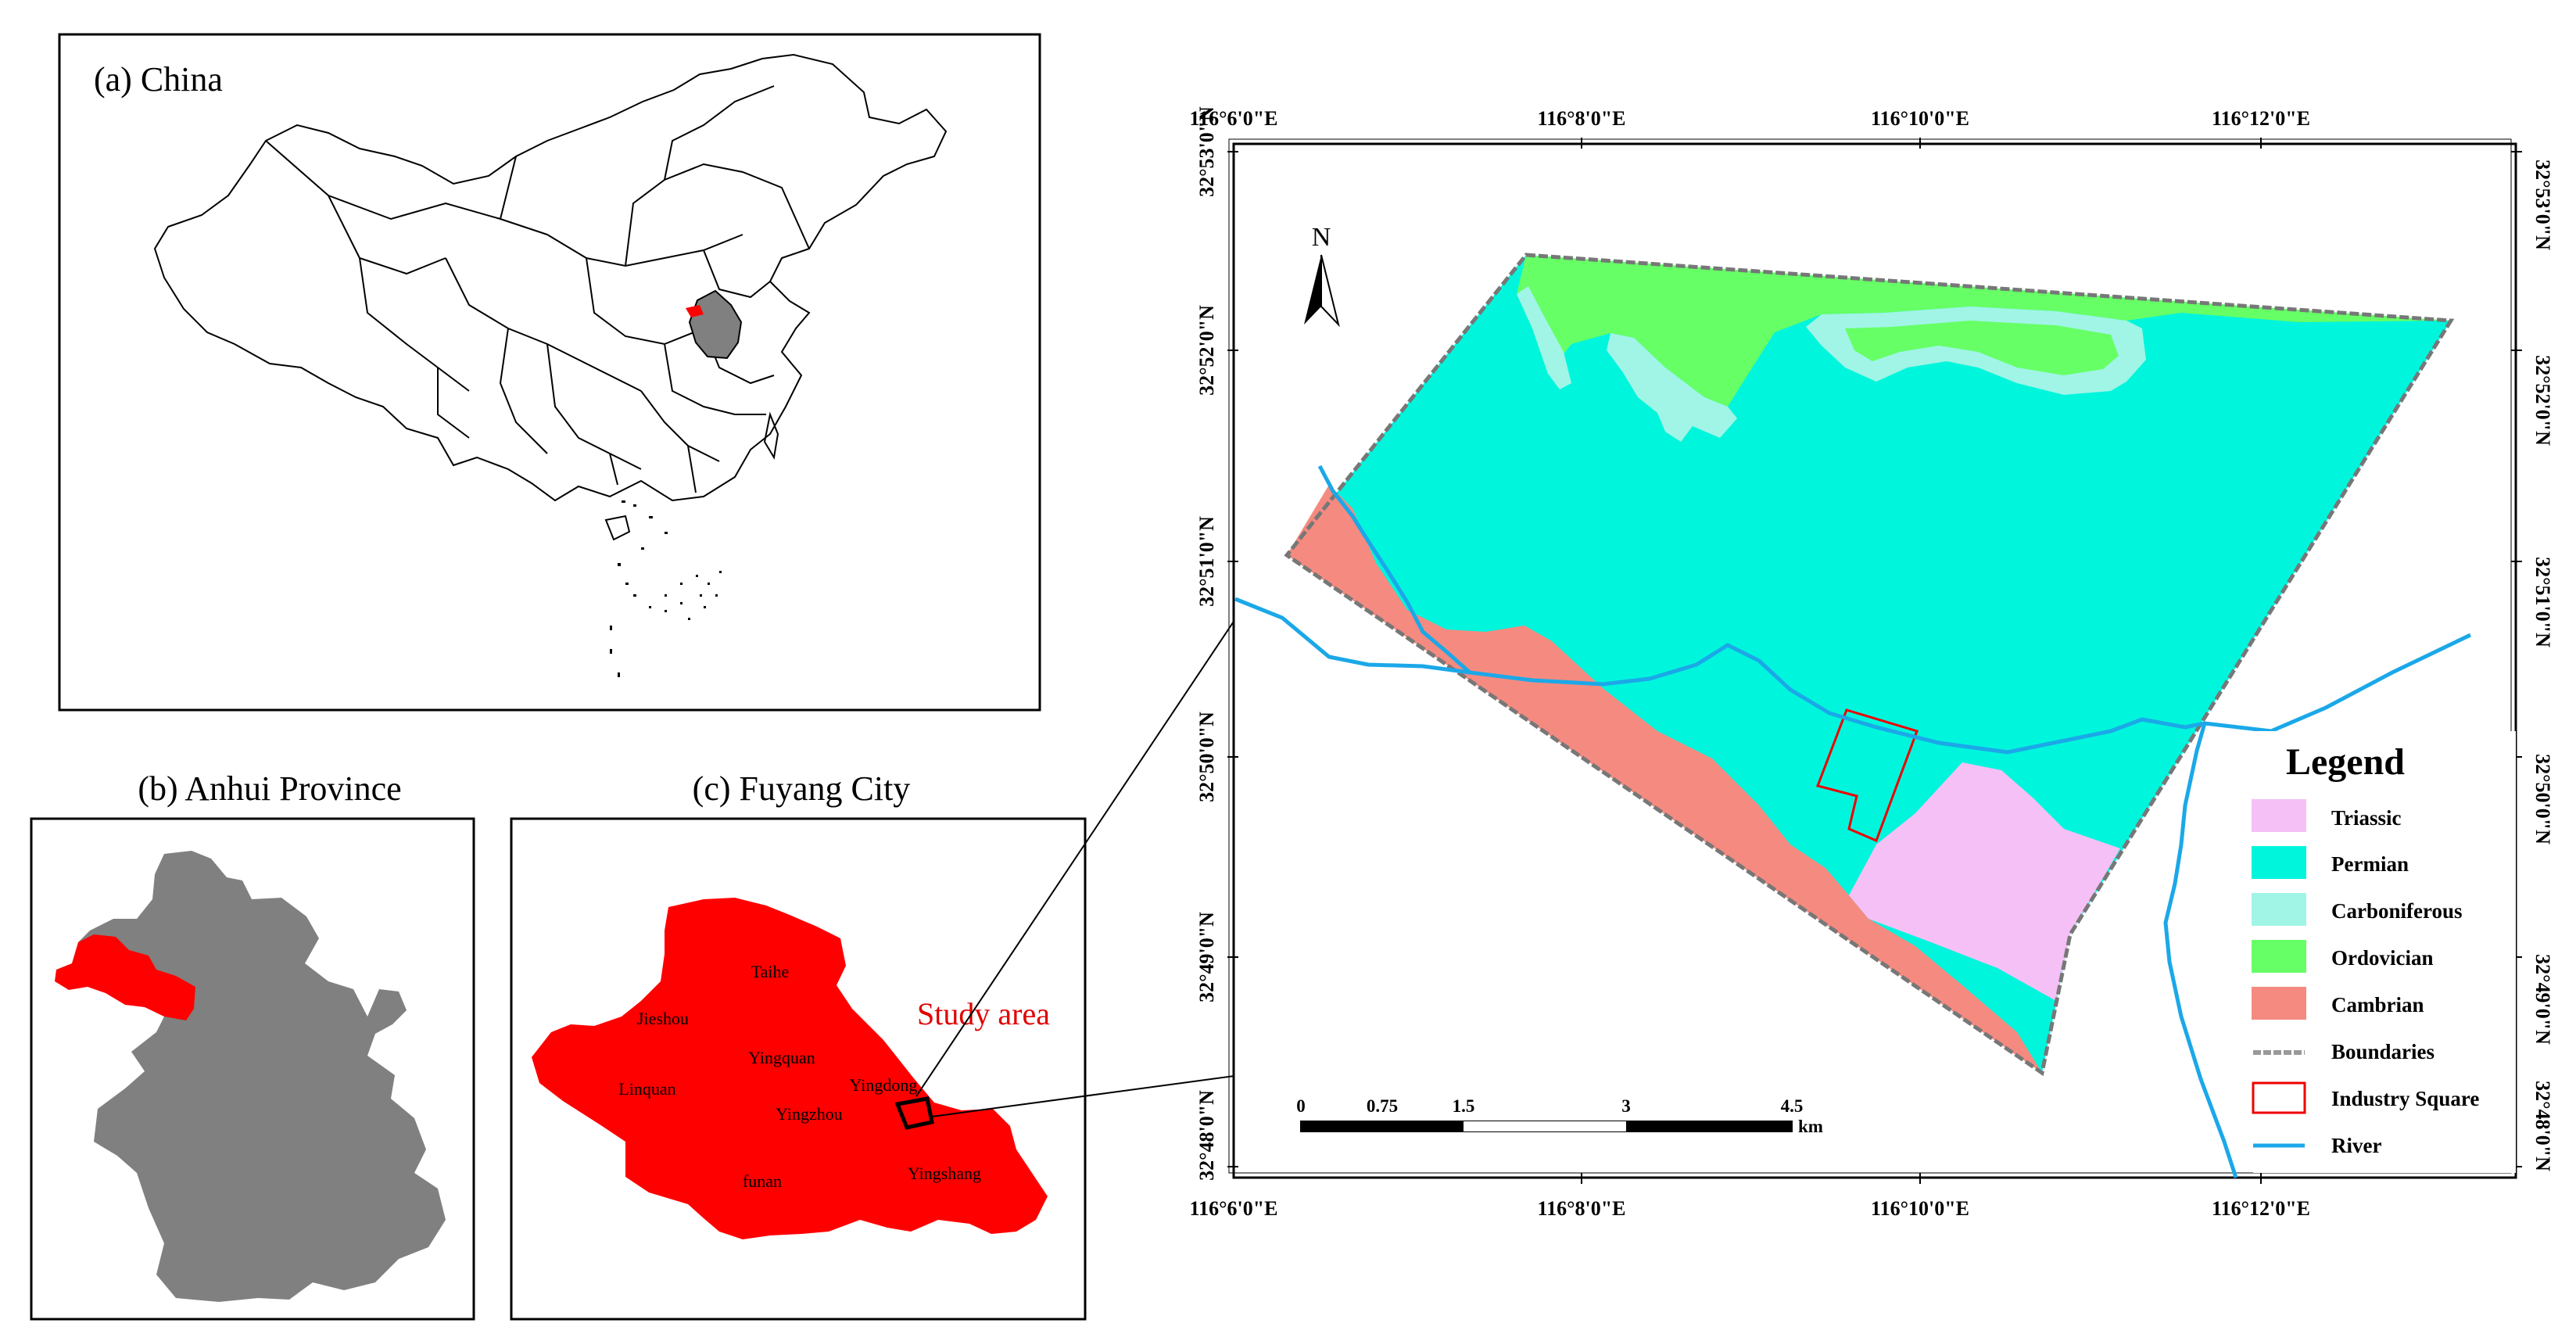 This screenshot has height=1334, width=2576. Describe the element at coordinates (914, 1113) in the screenshot. I see `study-area-marker` at that location.